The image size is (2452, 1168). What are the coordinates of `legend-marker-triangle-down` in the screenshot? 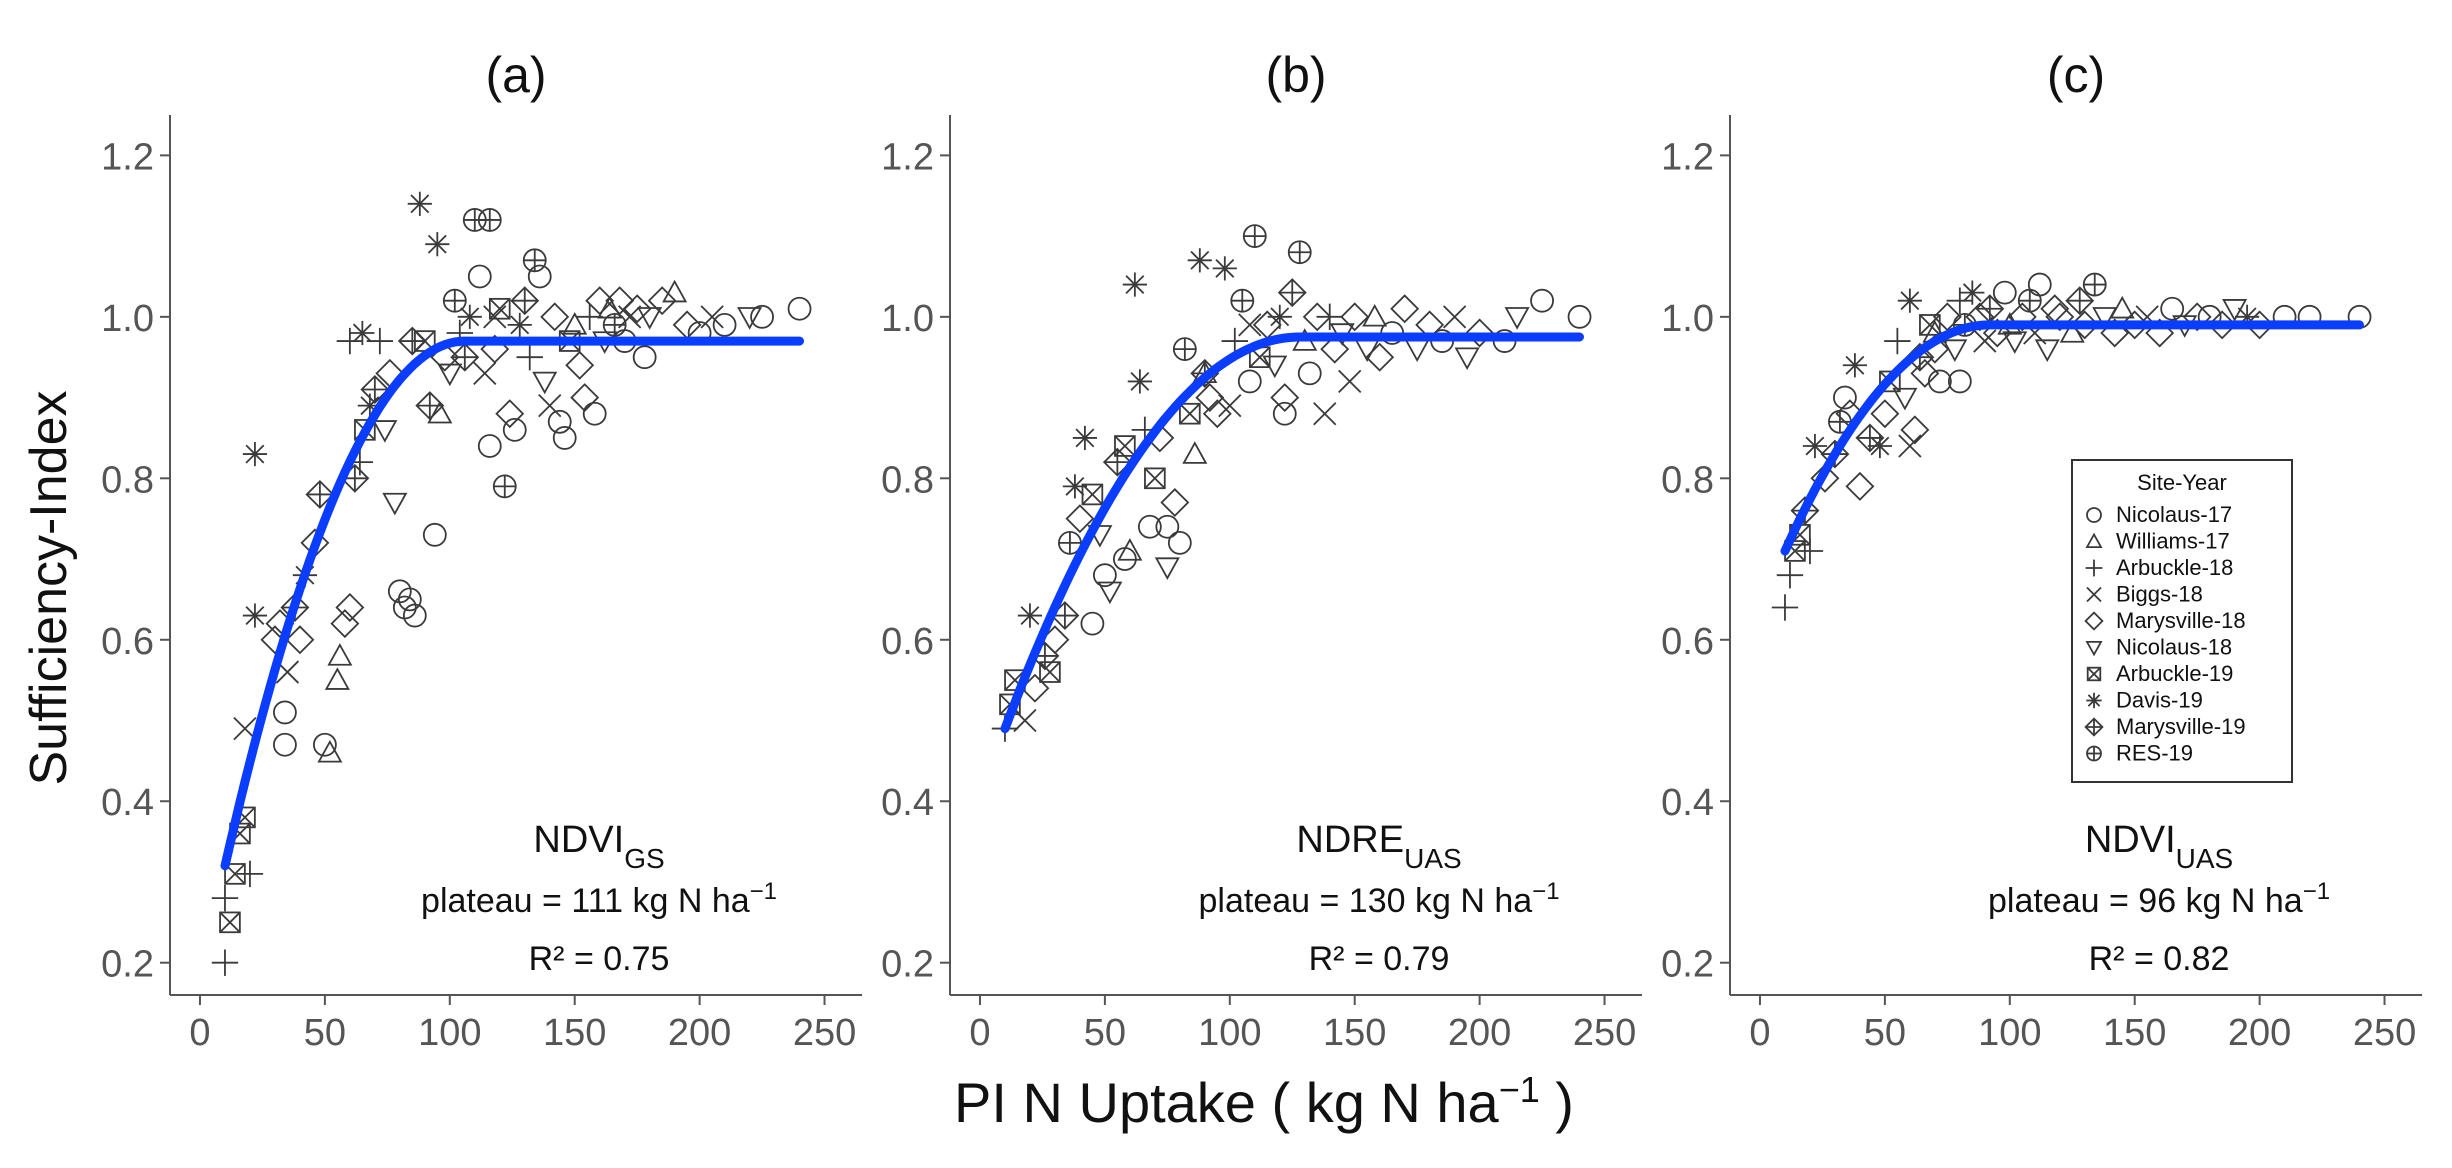 It's located at (2094, 649).